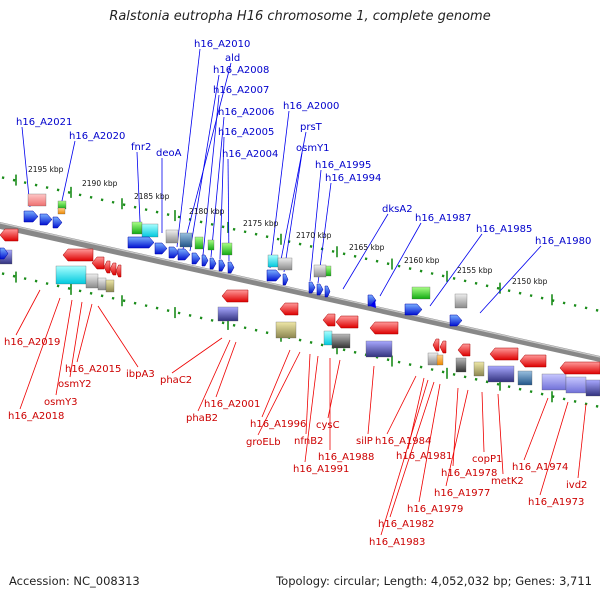 This screenshot has width=600, height=600. What do you see at coordinates (364, 441) in the screenshot?
I see `reverse-gene-label-silp: silP` at bounding box center [364, 441].